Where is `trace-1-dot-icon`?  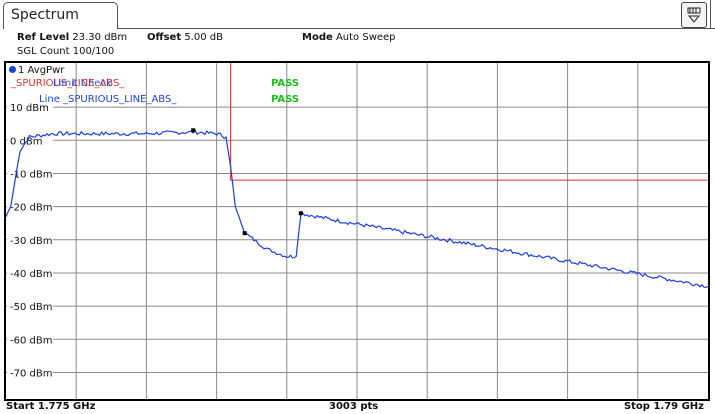 trace-1-dot-icon is located at coordinates (12, 69).